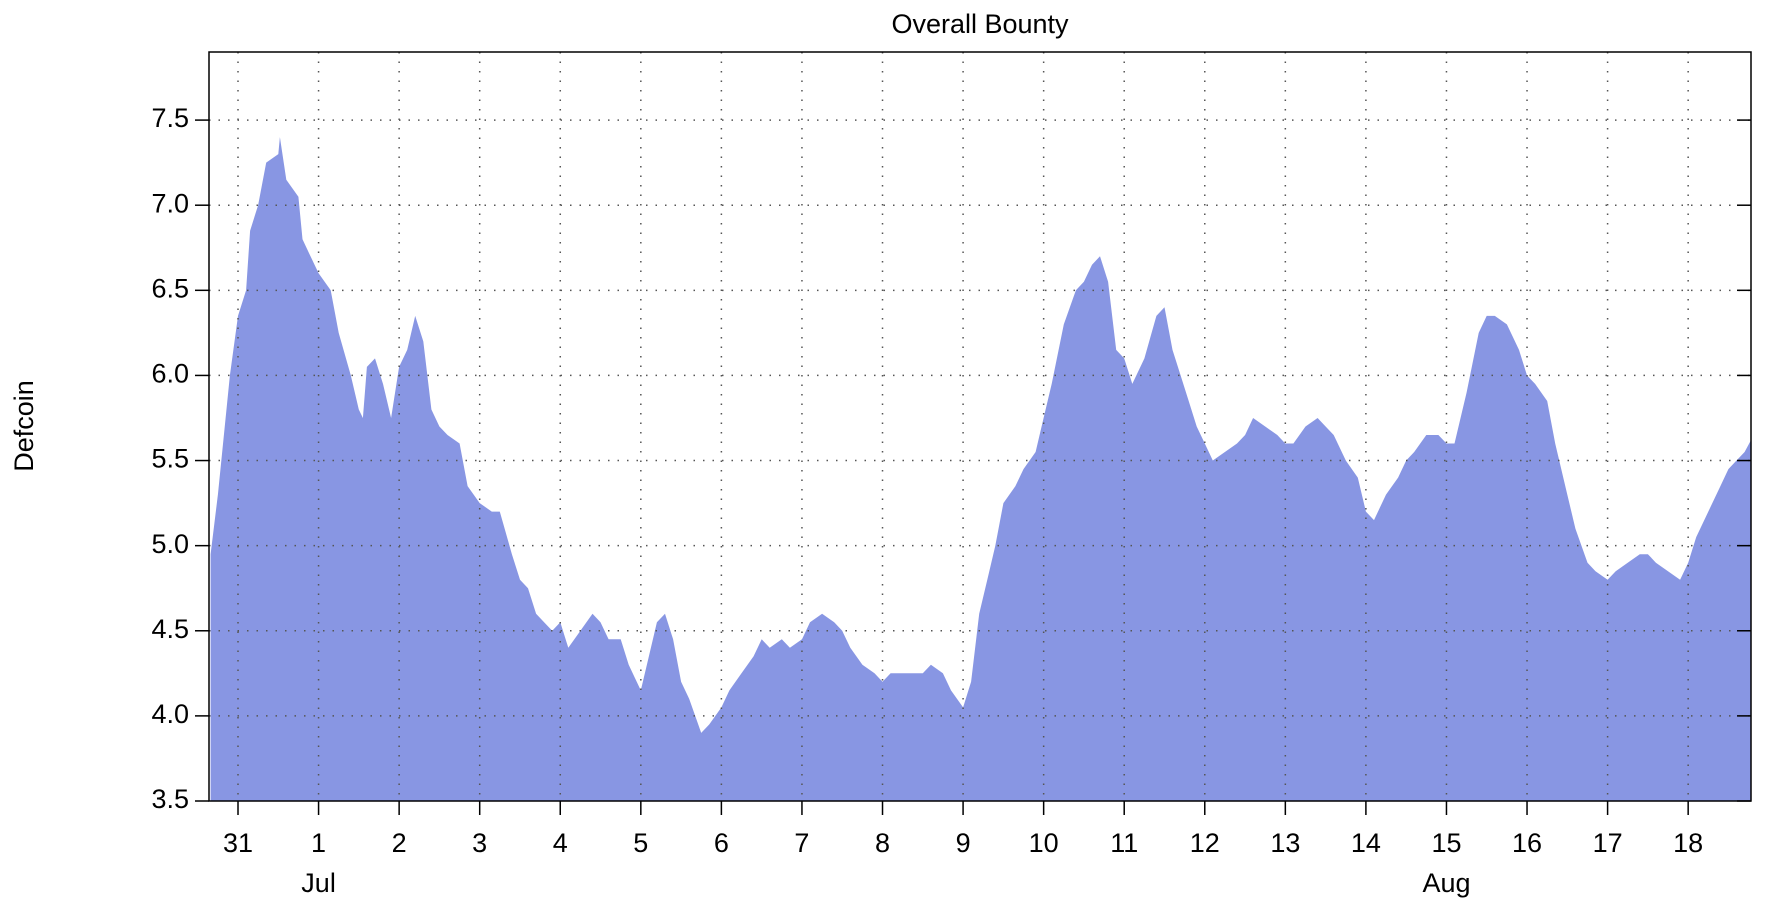 The image size is (1767, 903). Describe the element at coordinates (24, 426) in the screenshot. I see `y-axis-label: Defcoin` at that location.